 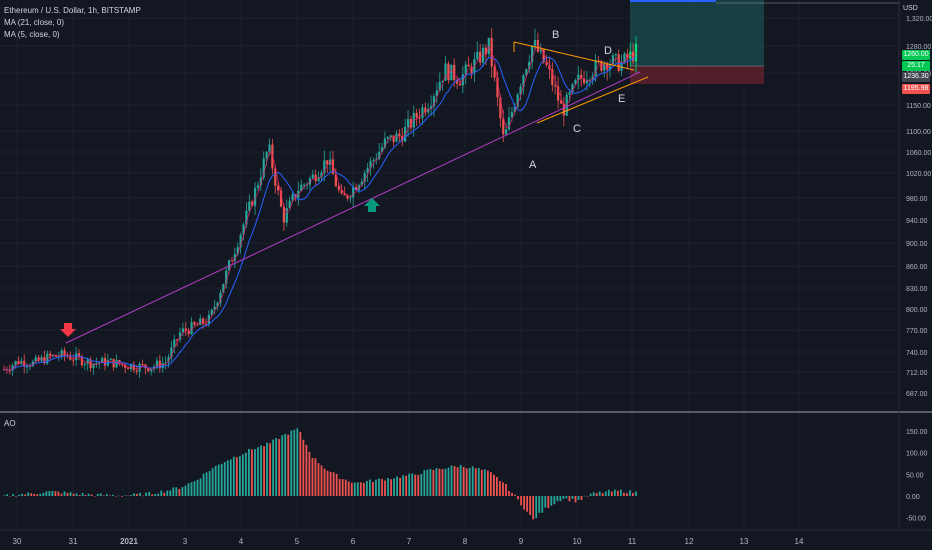 What do you see at coordinates (577, 129) in the screenshot?
I see `label-c: C` at bounding box center [577, 129].